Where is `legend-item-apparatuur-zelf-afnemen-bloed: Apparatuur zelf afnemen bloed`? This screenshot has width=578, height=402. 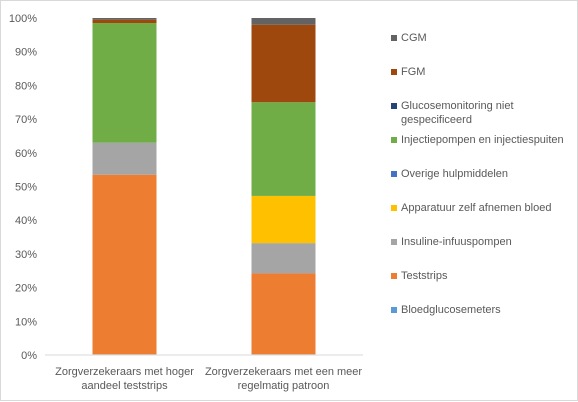
legend-item-apparatuur-zelf-afnemen-bloed: Apparatuur zelf afnemen bloed is located at coordinates (471, 208).